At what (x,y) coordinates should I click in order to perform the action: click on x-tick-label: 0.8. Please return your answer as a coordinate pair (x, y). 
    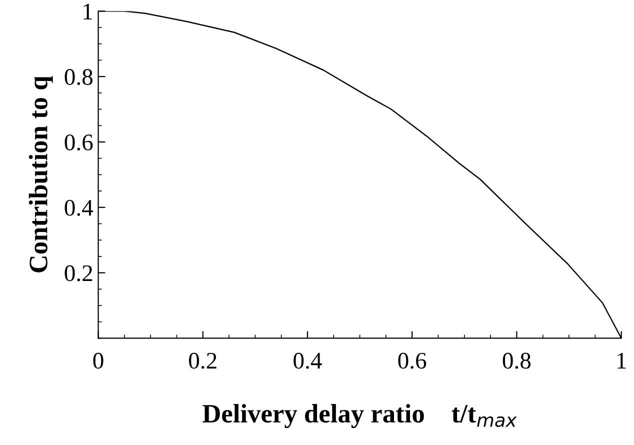
    Looking at the image, I should click on (516, 360).